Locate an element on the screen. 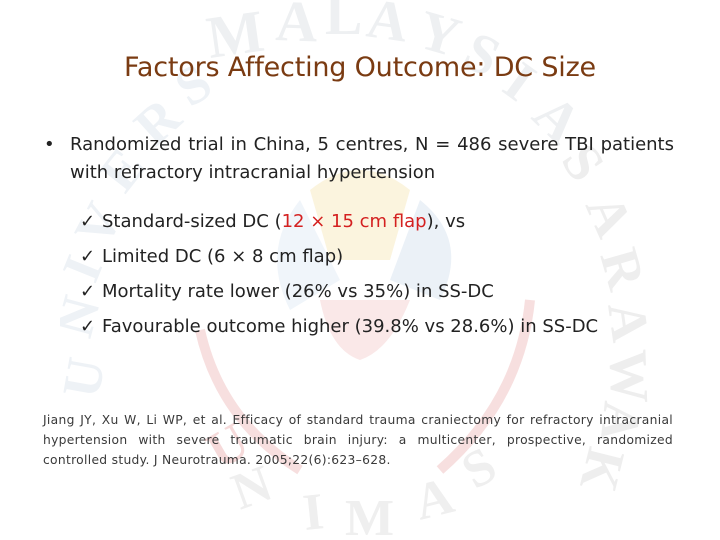 This screenshot has height=540, width=720. check-text-highlight: 12 × 15 cm flap is located at coordinates (354, 221).